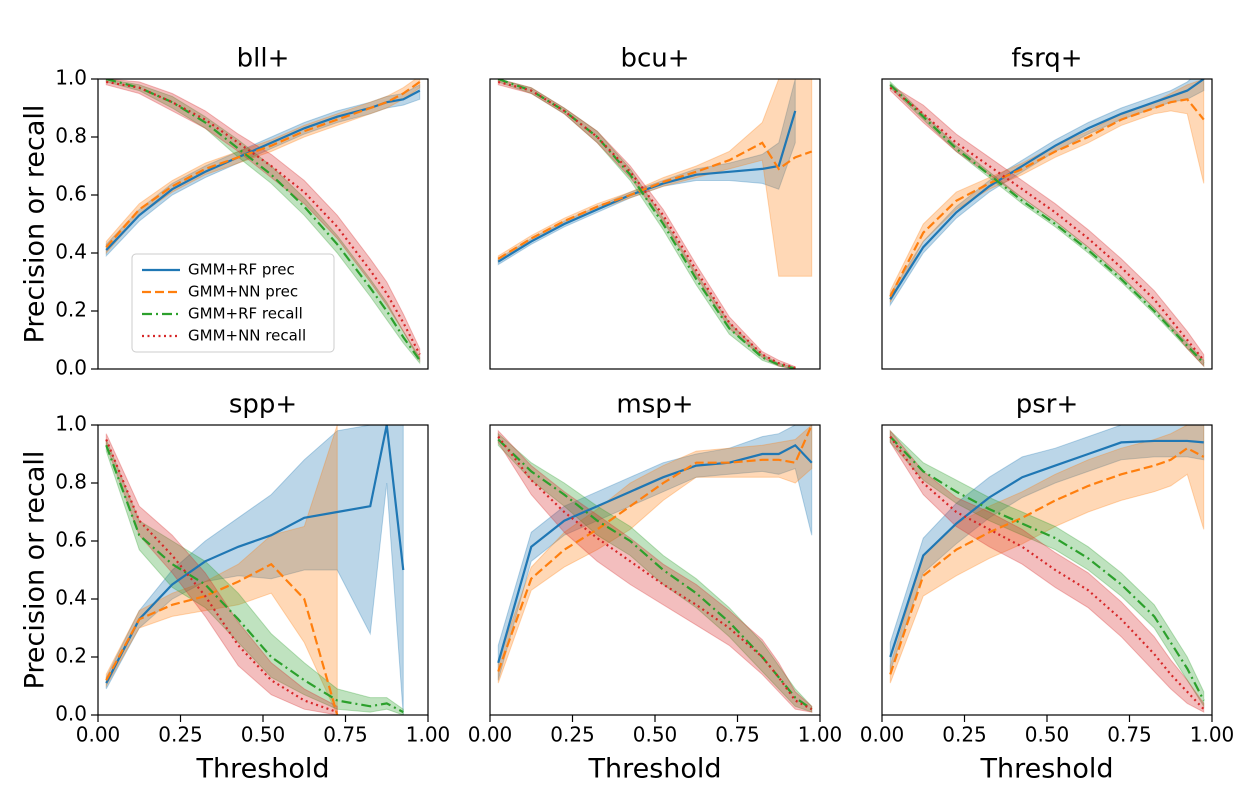 The image size is (1246, 793). I want to click on panel-title: bcu+, so click(654, 59).